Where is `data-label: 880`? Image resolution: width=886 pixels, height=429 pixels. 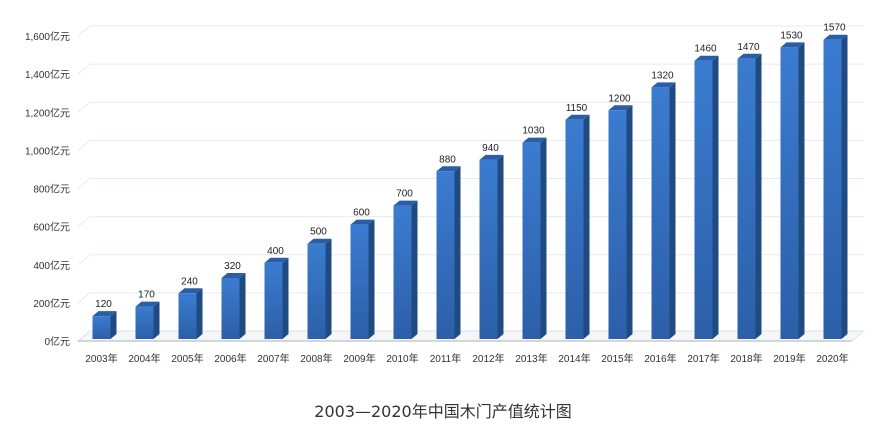 data-label: 880 is located at coordinates (447, 159).